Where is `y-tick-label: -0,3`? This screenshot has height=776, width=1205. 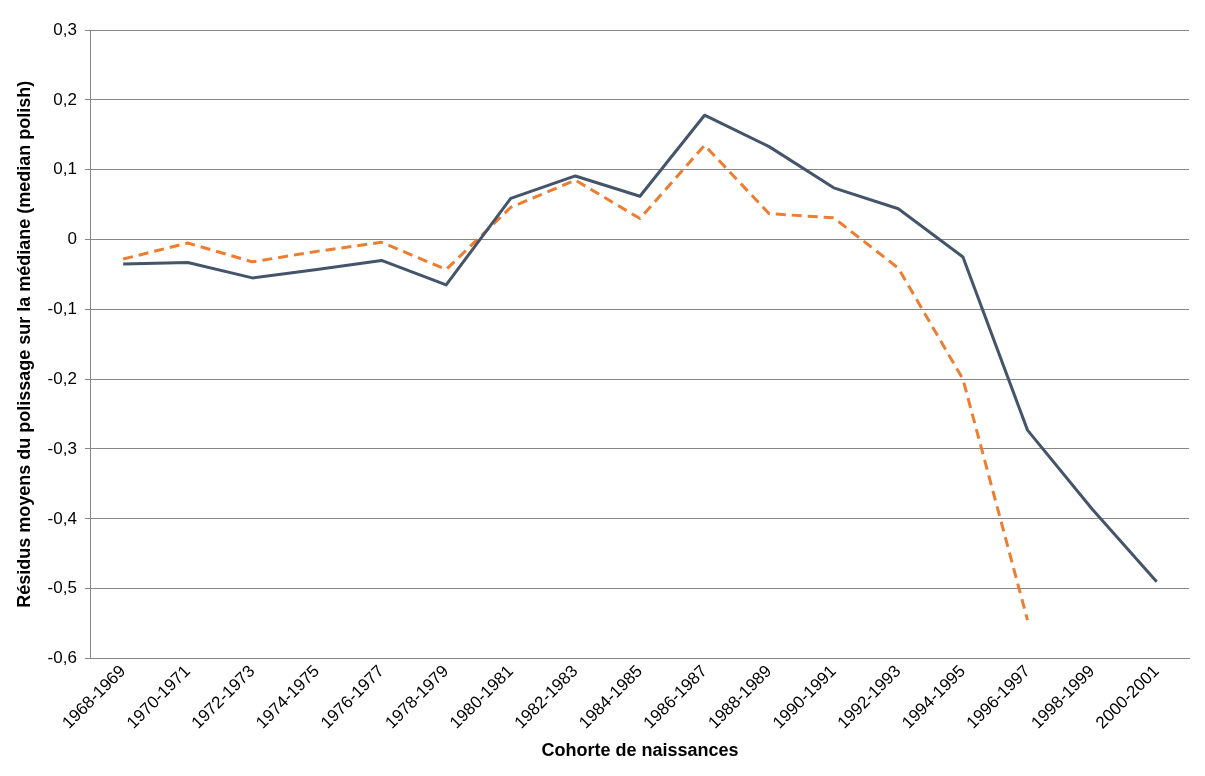
y-tick-label: -0,3 is located at coordinates (62, 448).